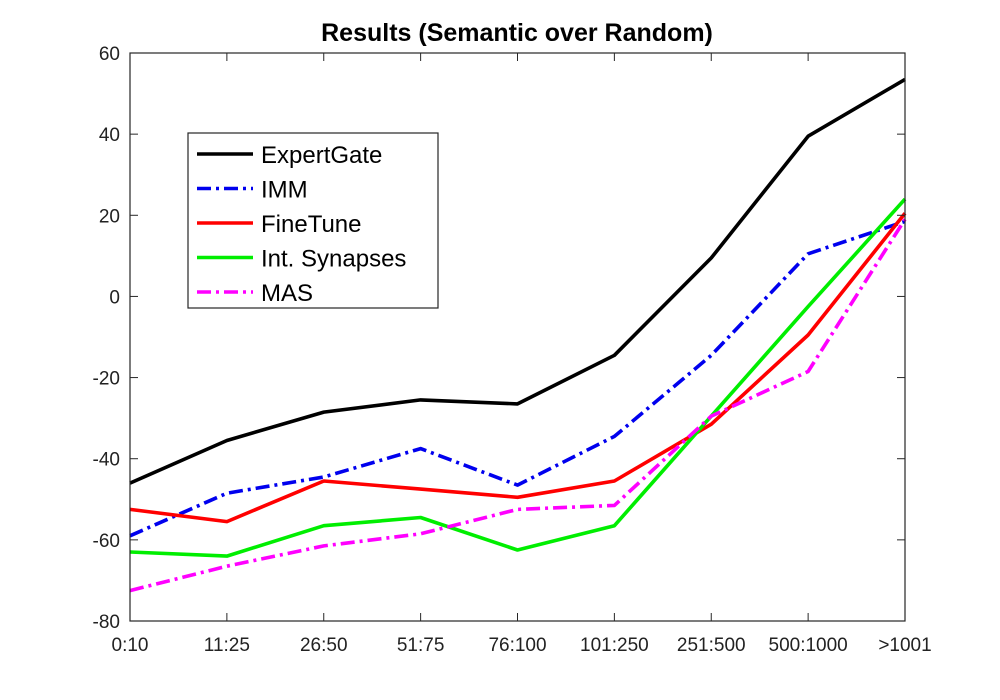 Image resolution: width=1000 pixels, height=700 pixels. I want to click on x-tick-label: 101:250, so click(614, 645).